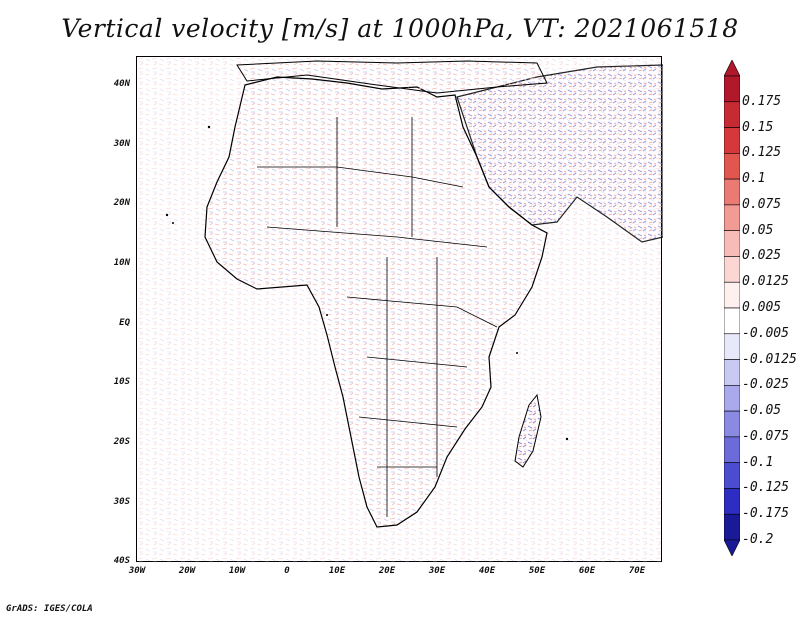 This screenshot has width=800, height=618. Describe the element at coordinates (762, 153) in the screenshot. I see `colorbar-label: 0.125` at that location.